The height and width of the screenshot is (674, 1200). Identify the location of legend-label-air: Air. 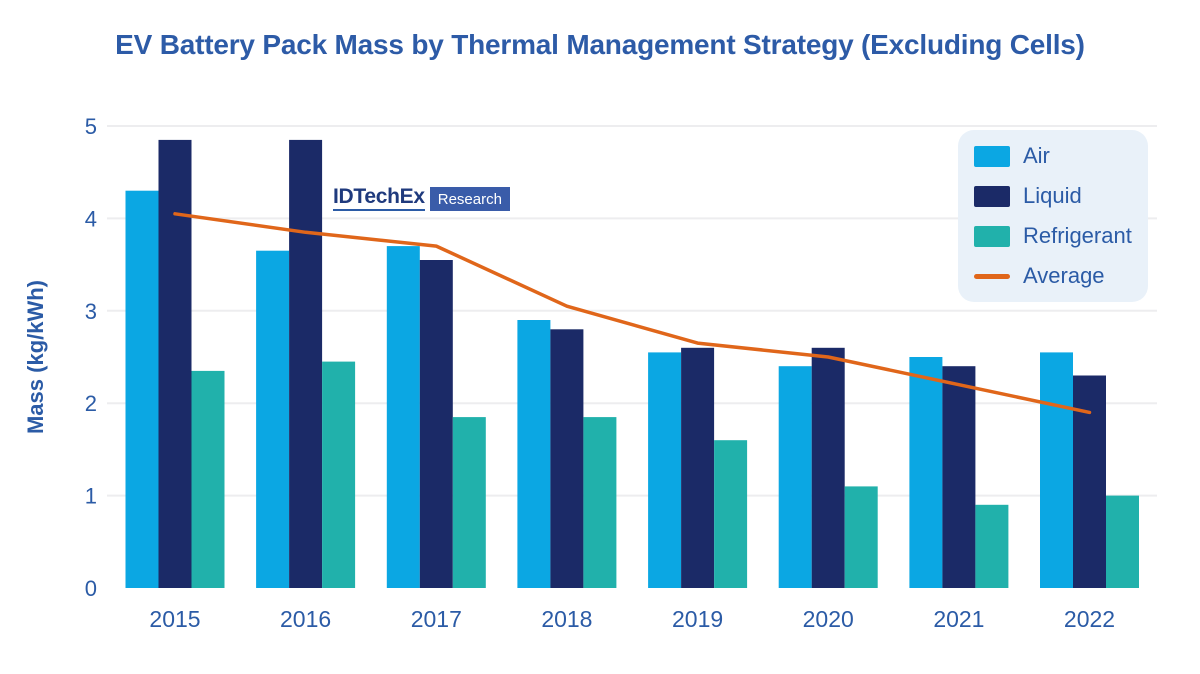
(1036, 155).